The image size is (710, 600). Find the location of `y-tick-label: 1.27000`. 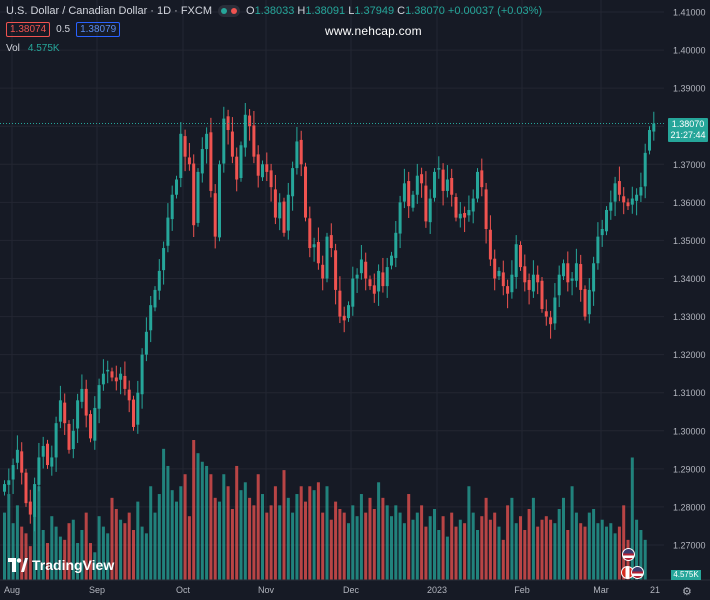

y-tick-label: 1.27000 is located at coordinates (689, 546).